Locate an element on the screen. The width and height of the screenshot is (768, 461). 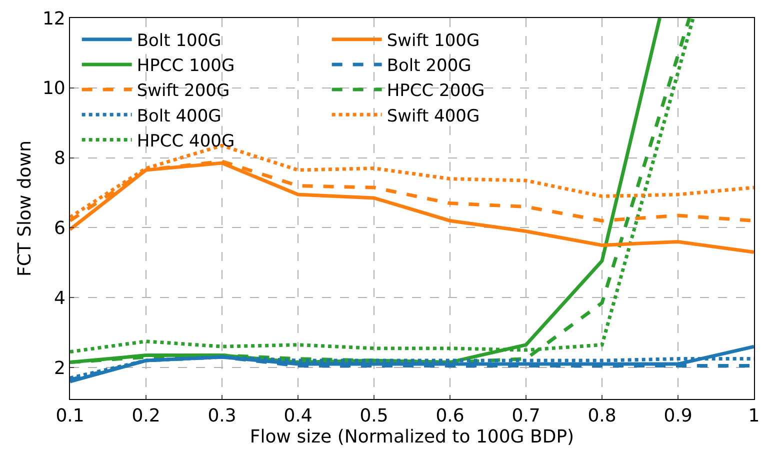
x-tick-label: 0.8 is located at coordinates (602, 416).